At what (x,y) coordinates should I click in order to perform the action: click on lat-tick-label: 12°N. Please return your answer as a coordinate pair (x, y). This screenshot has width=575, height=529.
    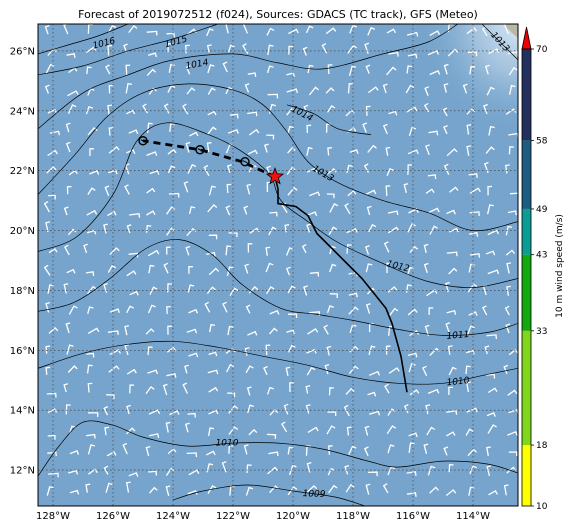
    Looking at the image, I should click on (22, 471).